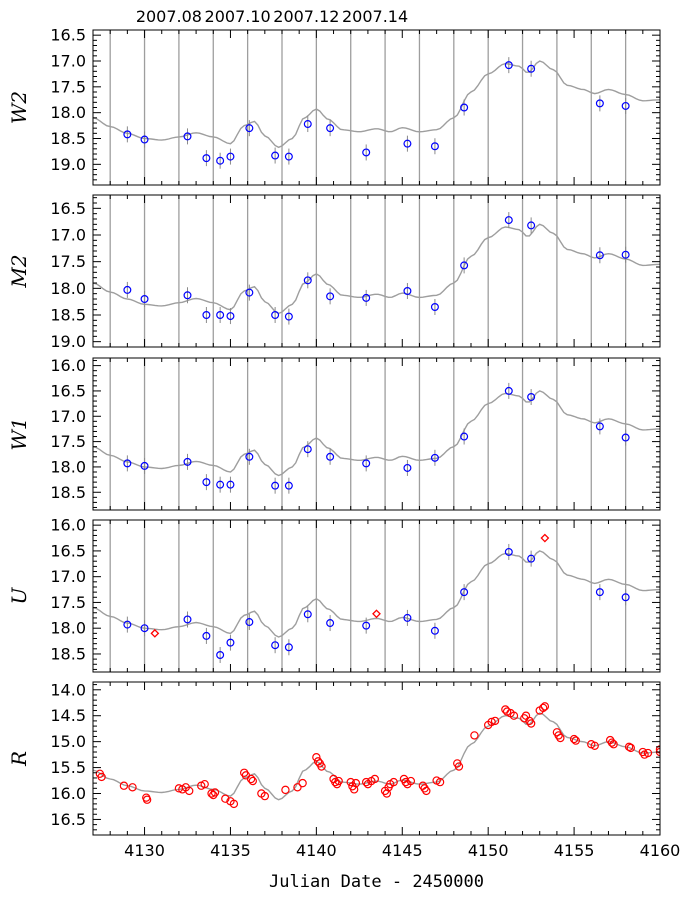 The image size is (687, 897). I want to click on y-axis-label: W1, so click(19, 433).